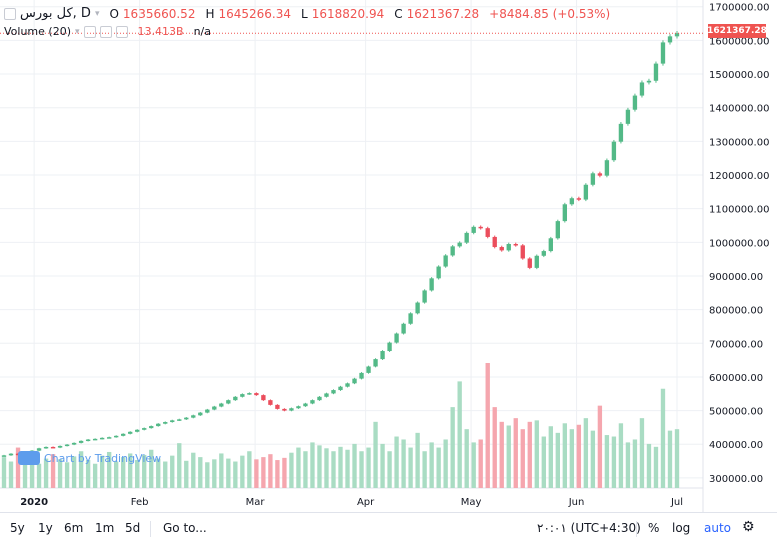 This screenshot has width=777, height=546. What do you see at coordinates (10, 13) in the screenshot?
I see `collapse-legend-icon` at bounding box center [10, 13].